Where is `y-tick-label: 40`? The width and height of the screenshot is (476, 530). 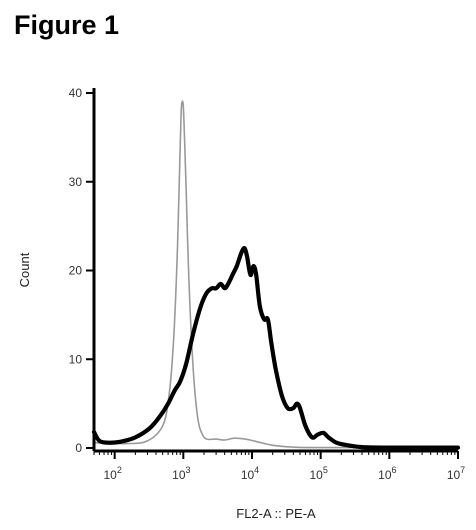 y-tick-label: 40 is located at coordinates (76, 93).